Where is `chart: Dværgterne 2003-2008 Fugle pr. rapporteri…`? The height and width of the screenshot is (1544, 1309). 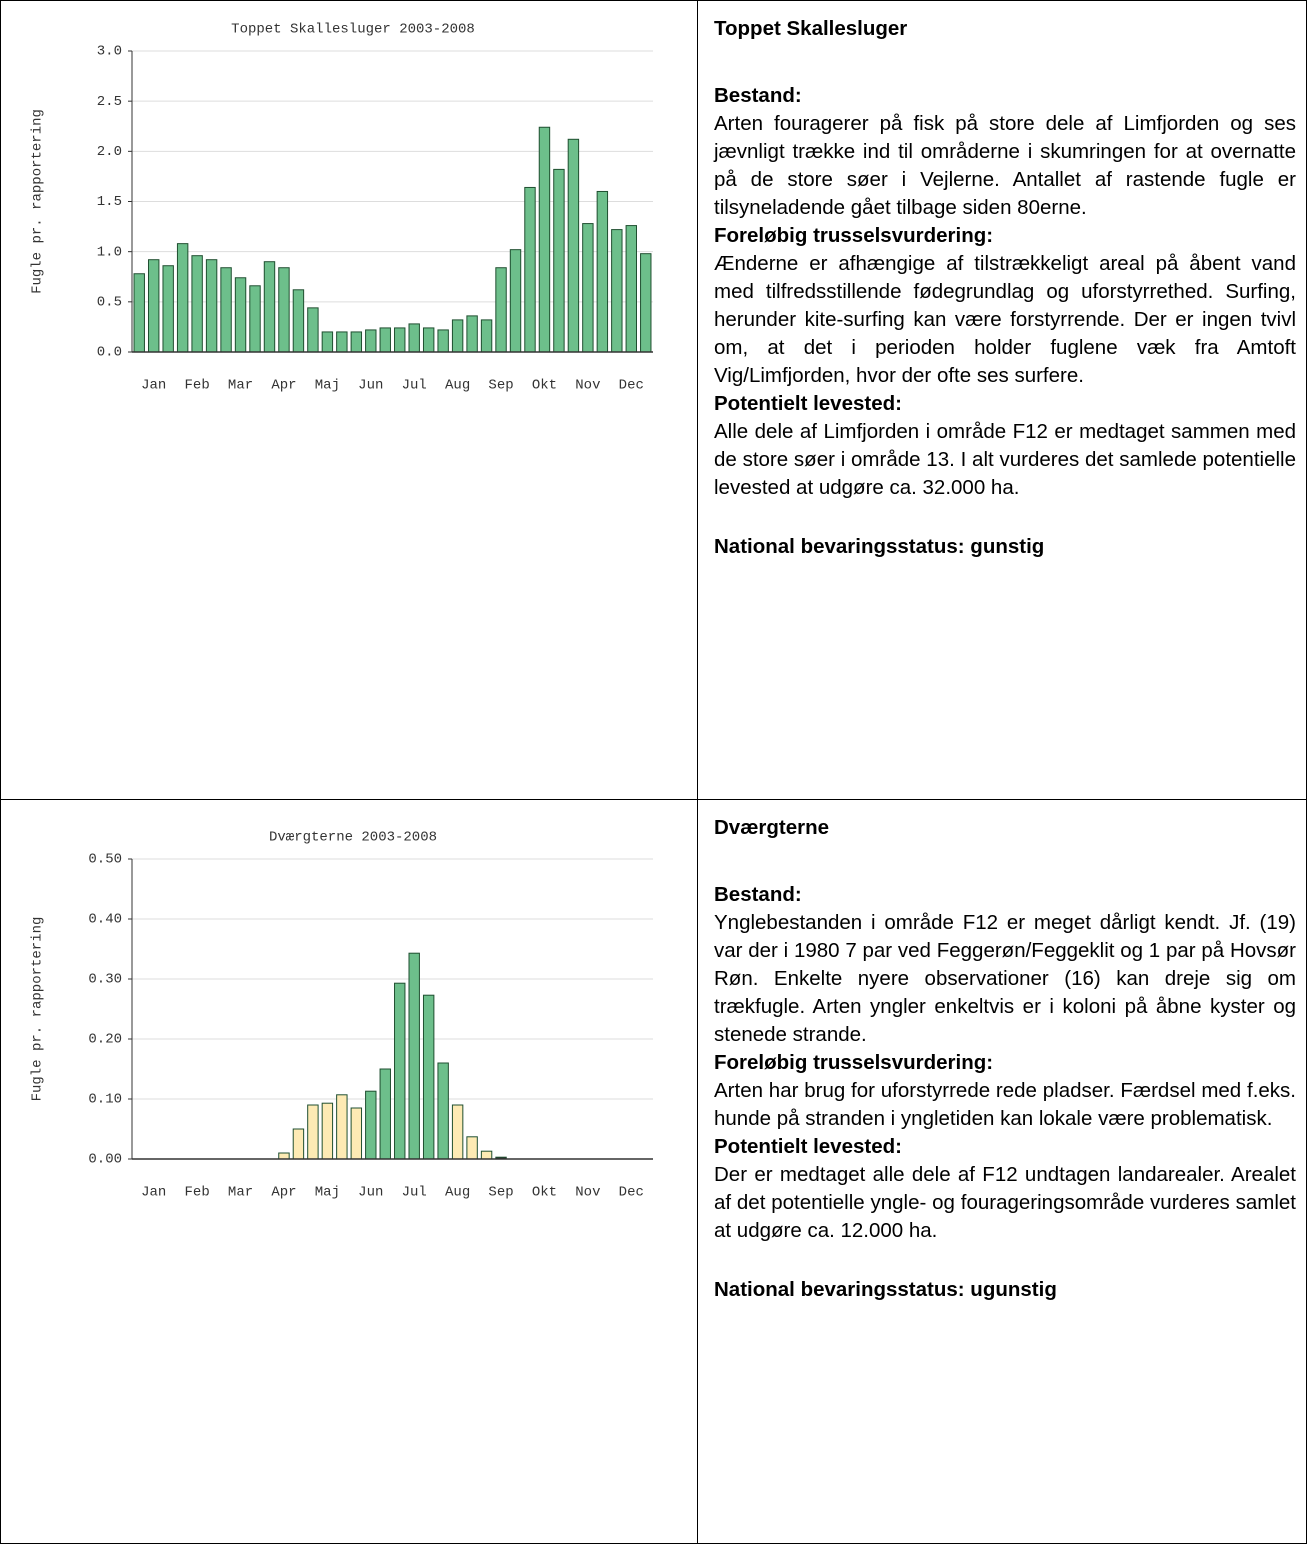
chart: Dværgterne 2003-2008 Fugle pr. rapporteri… is located at coordinates (341, 1015).